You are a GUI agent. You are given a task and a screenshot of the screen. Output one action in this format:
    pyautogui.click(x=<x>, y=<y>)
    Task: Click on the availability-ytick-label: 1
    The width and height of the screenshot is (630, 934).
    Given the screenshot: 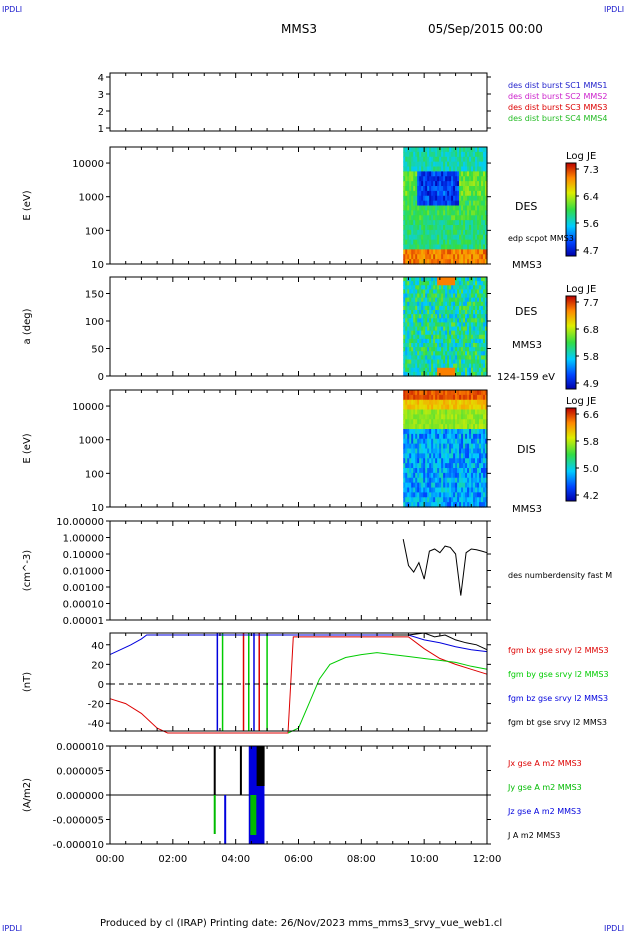 What is the action you would take?
    pyautogui.click(x=101, y=129)
    